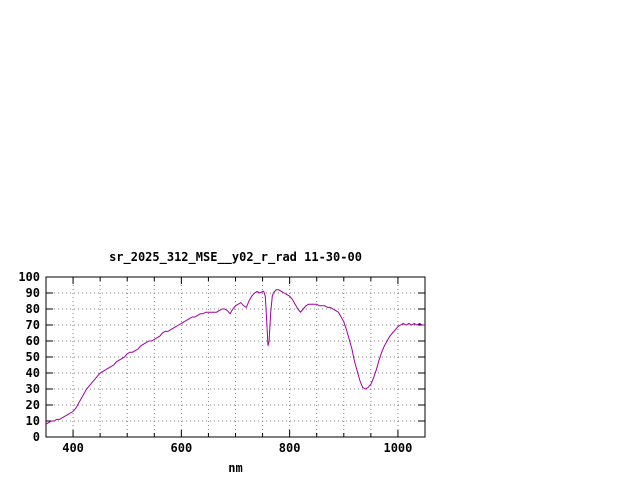 The image size is (640, 480). Describe the element at coordinates (32, 373) in the screenshot. I see `y-tick-label: 40` at that location.